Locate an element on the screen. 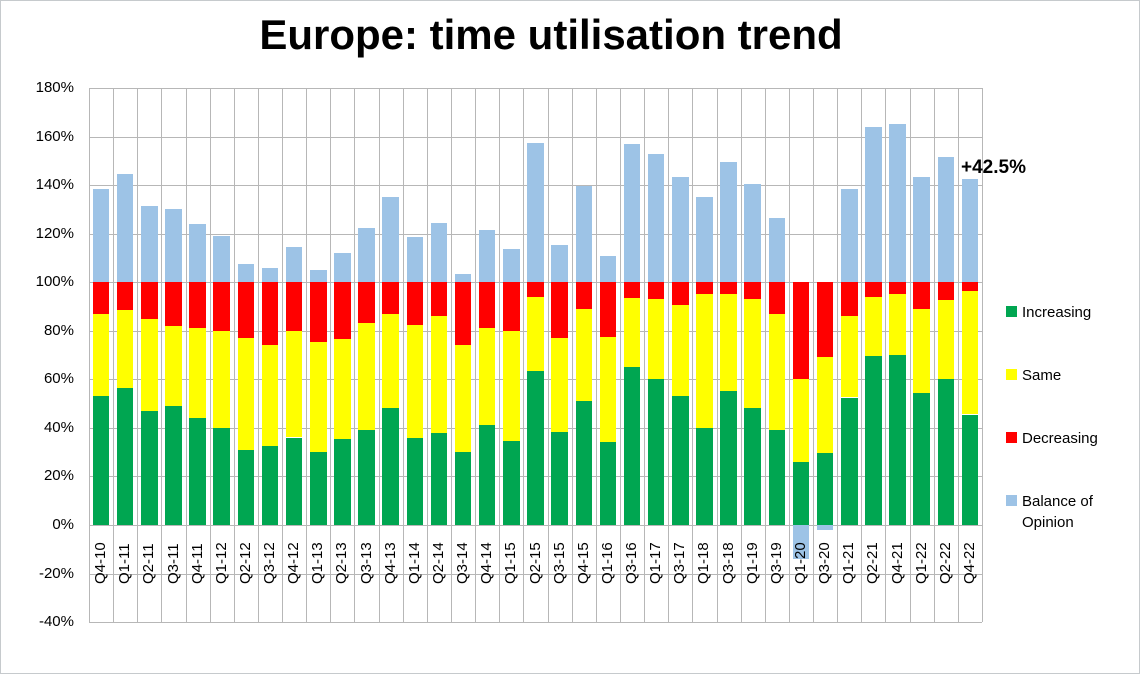 Image resolution: width=1140 pixels, height=674 pixels. x-tick-label: Q2-12 is located at coordinates (245, 563).